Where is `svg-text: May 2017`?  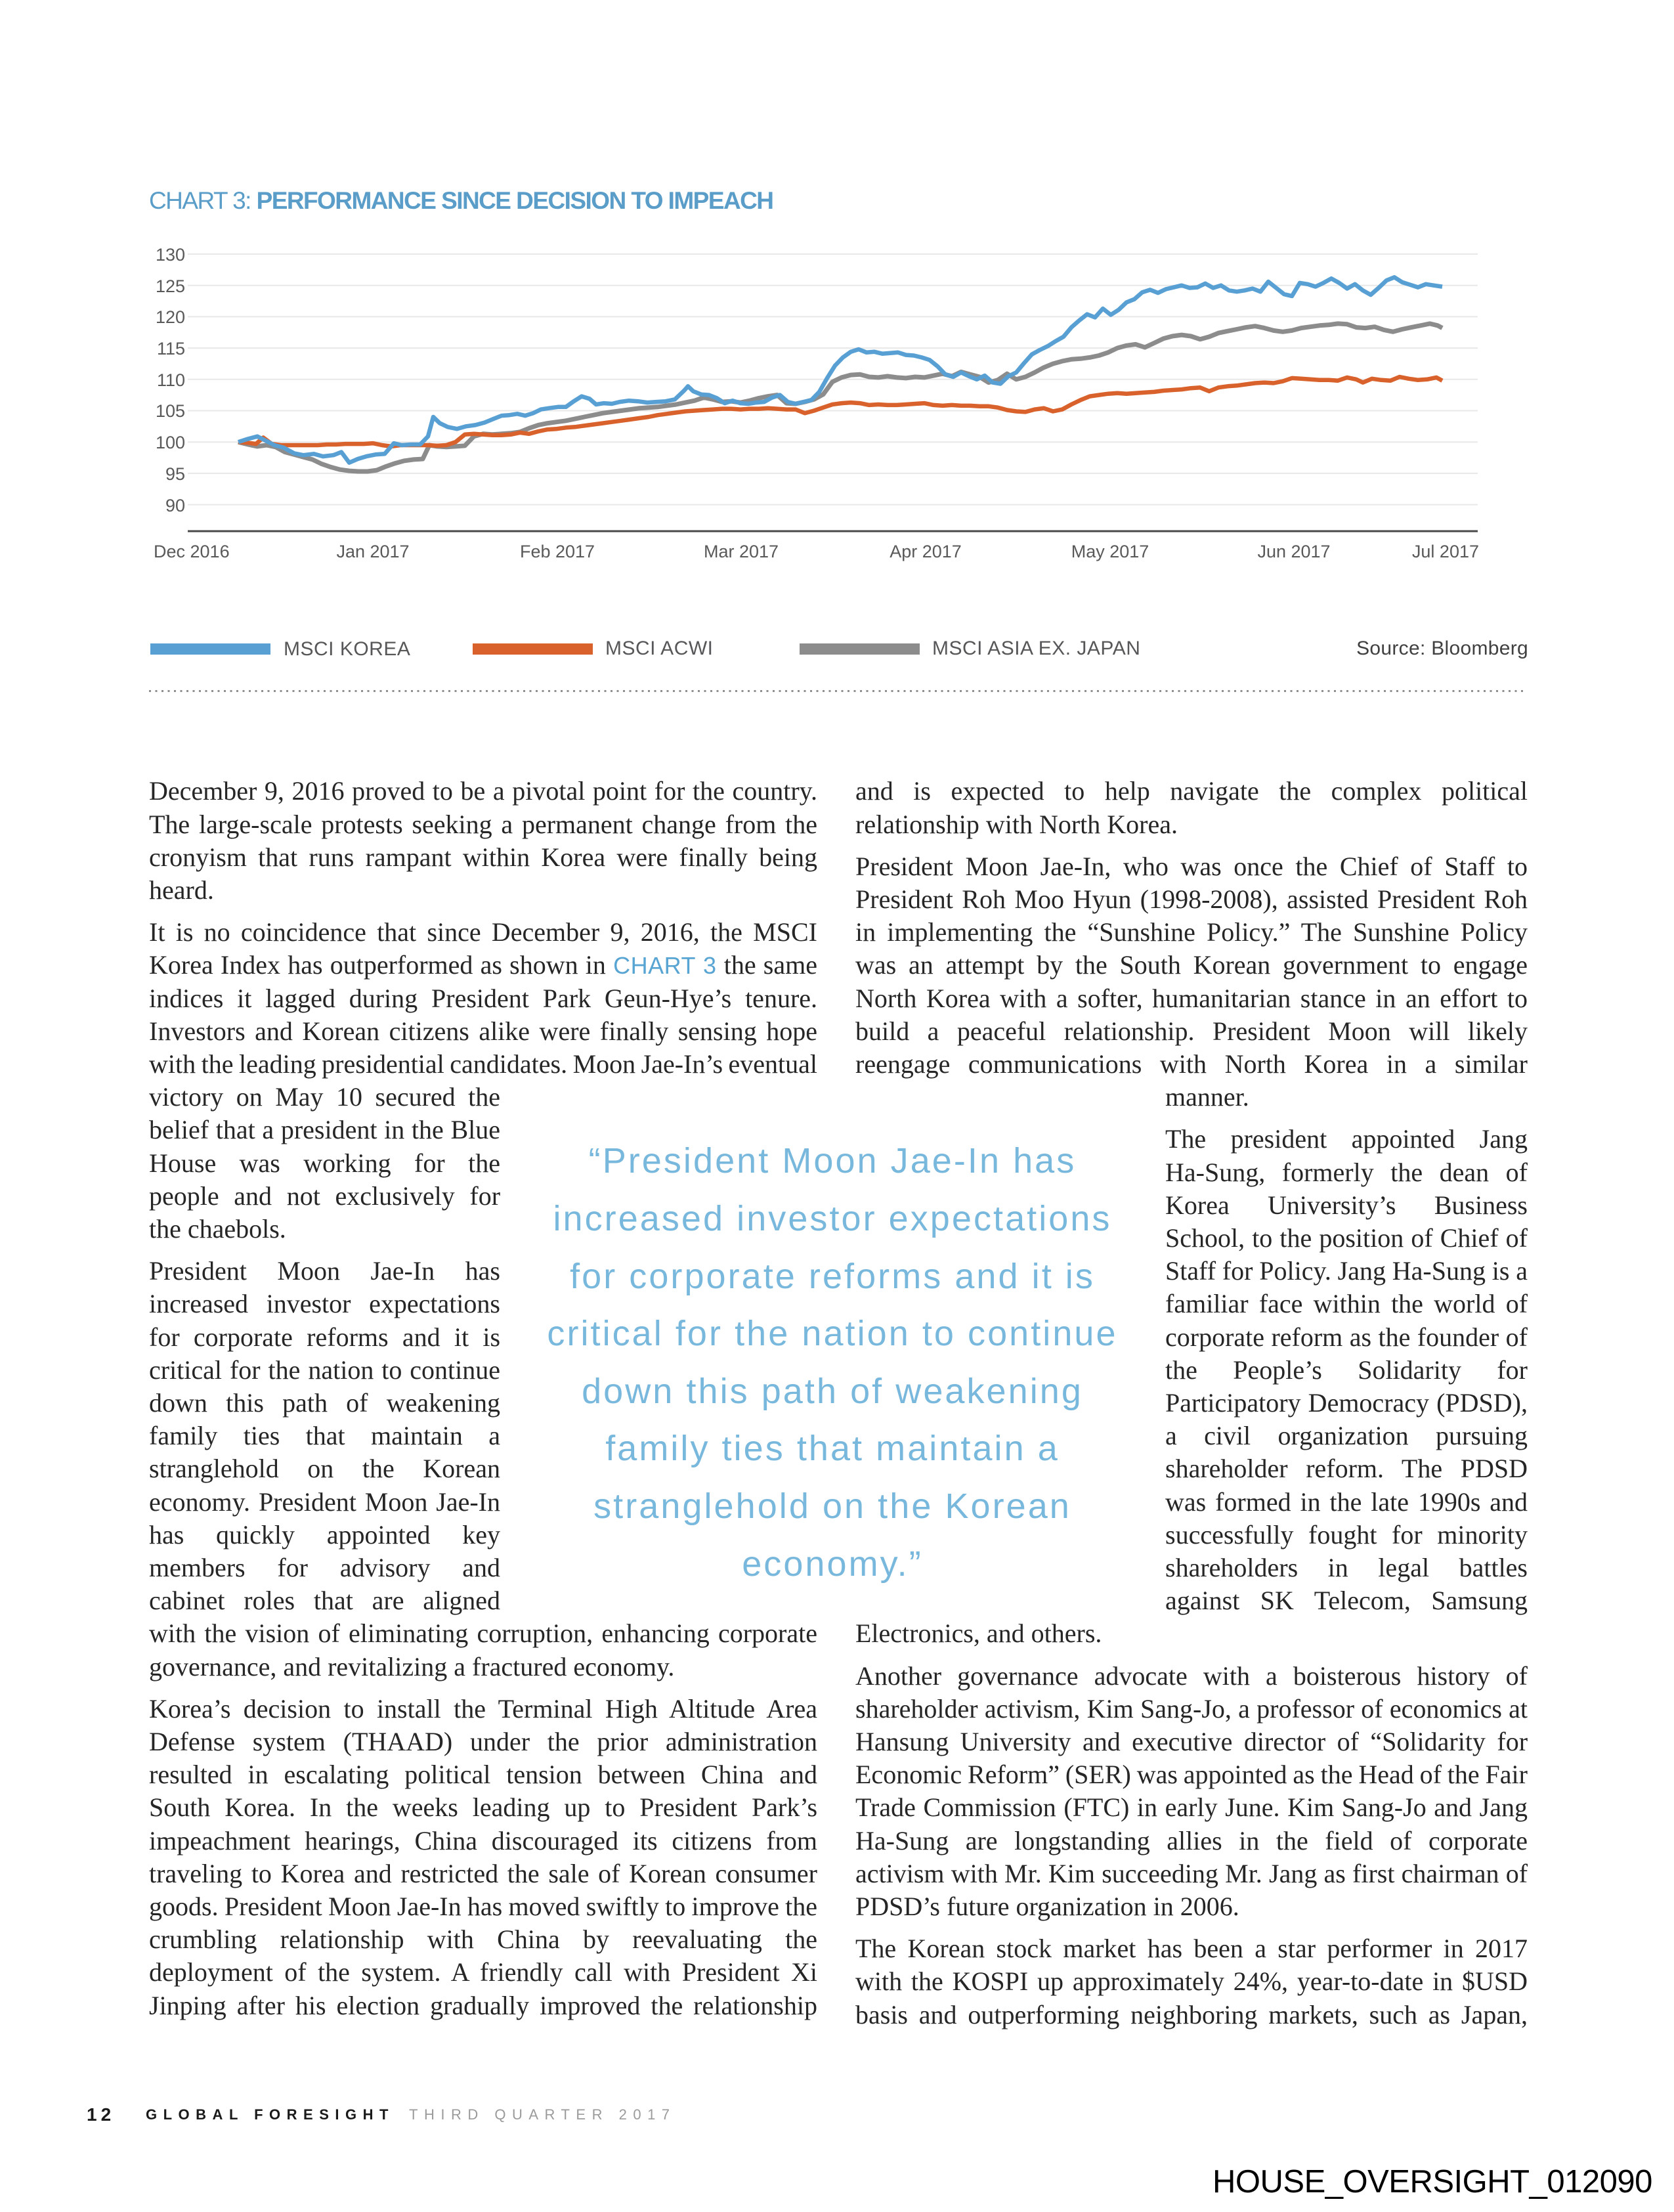
svg-text: May 2017 is located at coordinates (1110, 552).